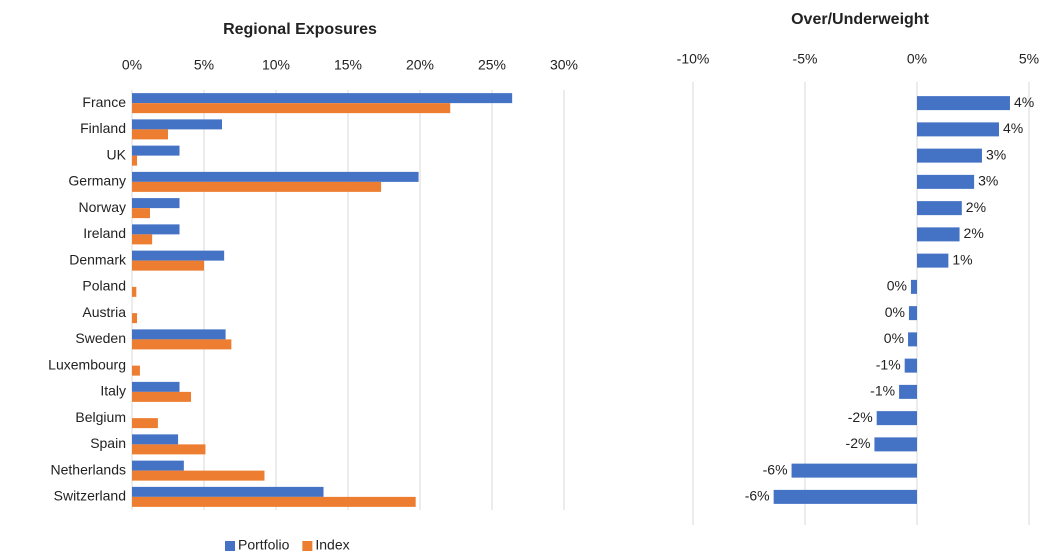 The image size is (1047, 554). Describe the element at coordinates (100, 338) in the screenshot. I see `y-tick-label: Sweden` at that location.